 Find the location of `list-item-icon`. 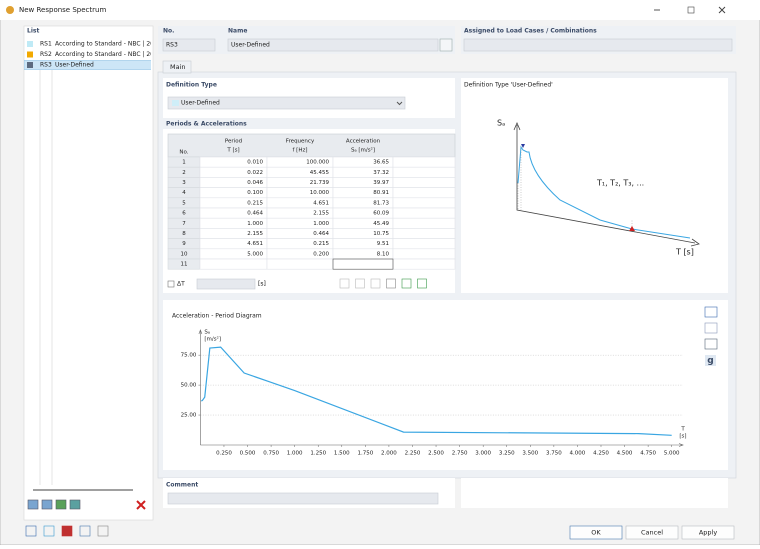

list-item-icon is located at coordinates (30, 44).